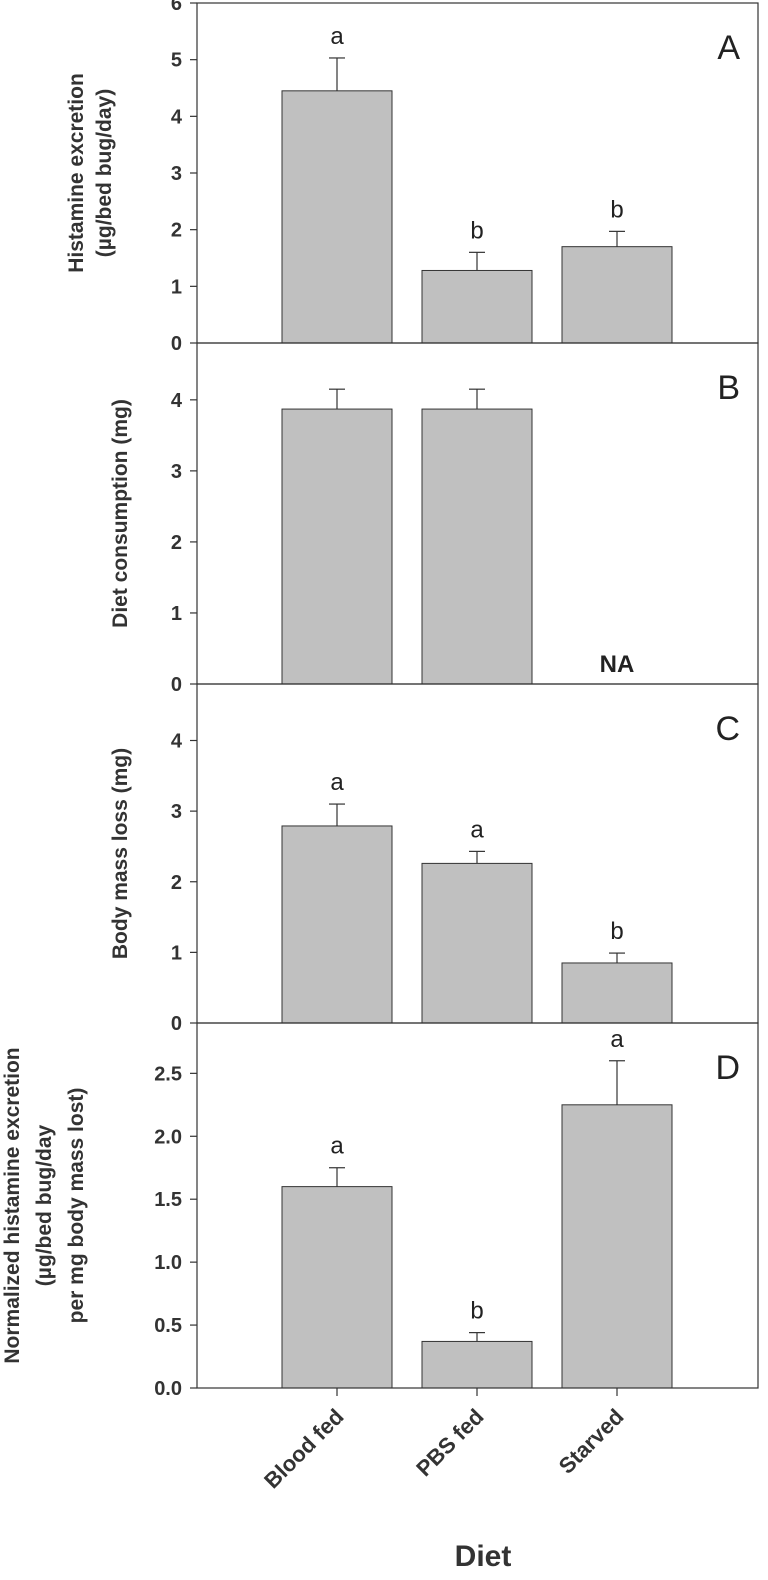  Describe the element at coordinates (176, 61) in the screenshot. I see `panel-a-ytick-label-5: 5` at that location.